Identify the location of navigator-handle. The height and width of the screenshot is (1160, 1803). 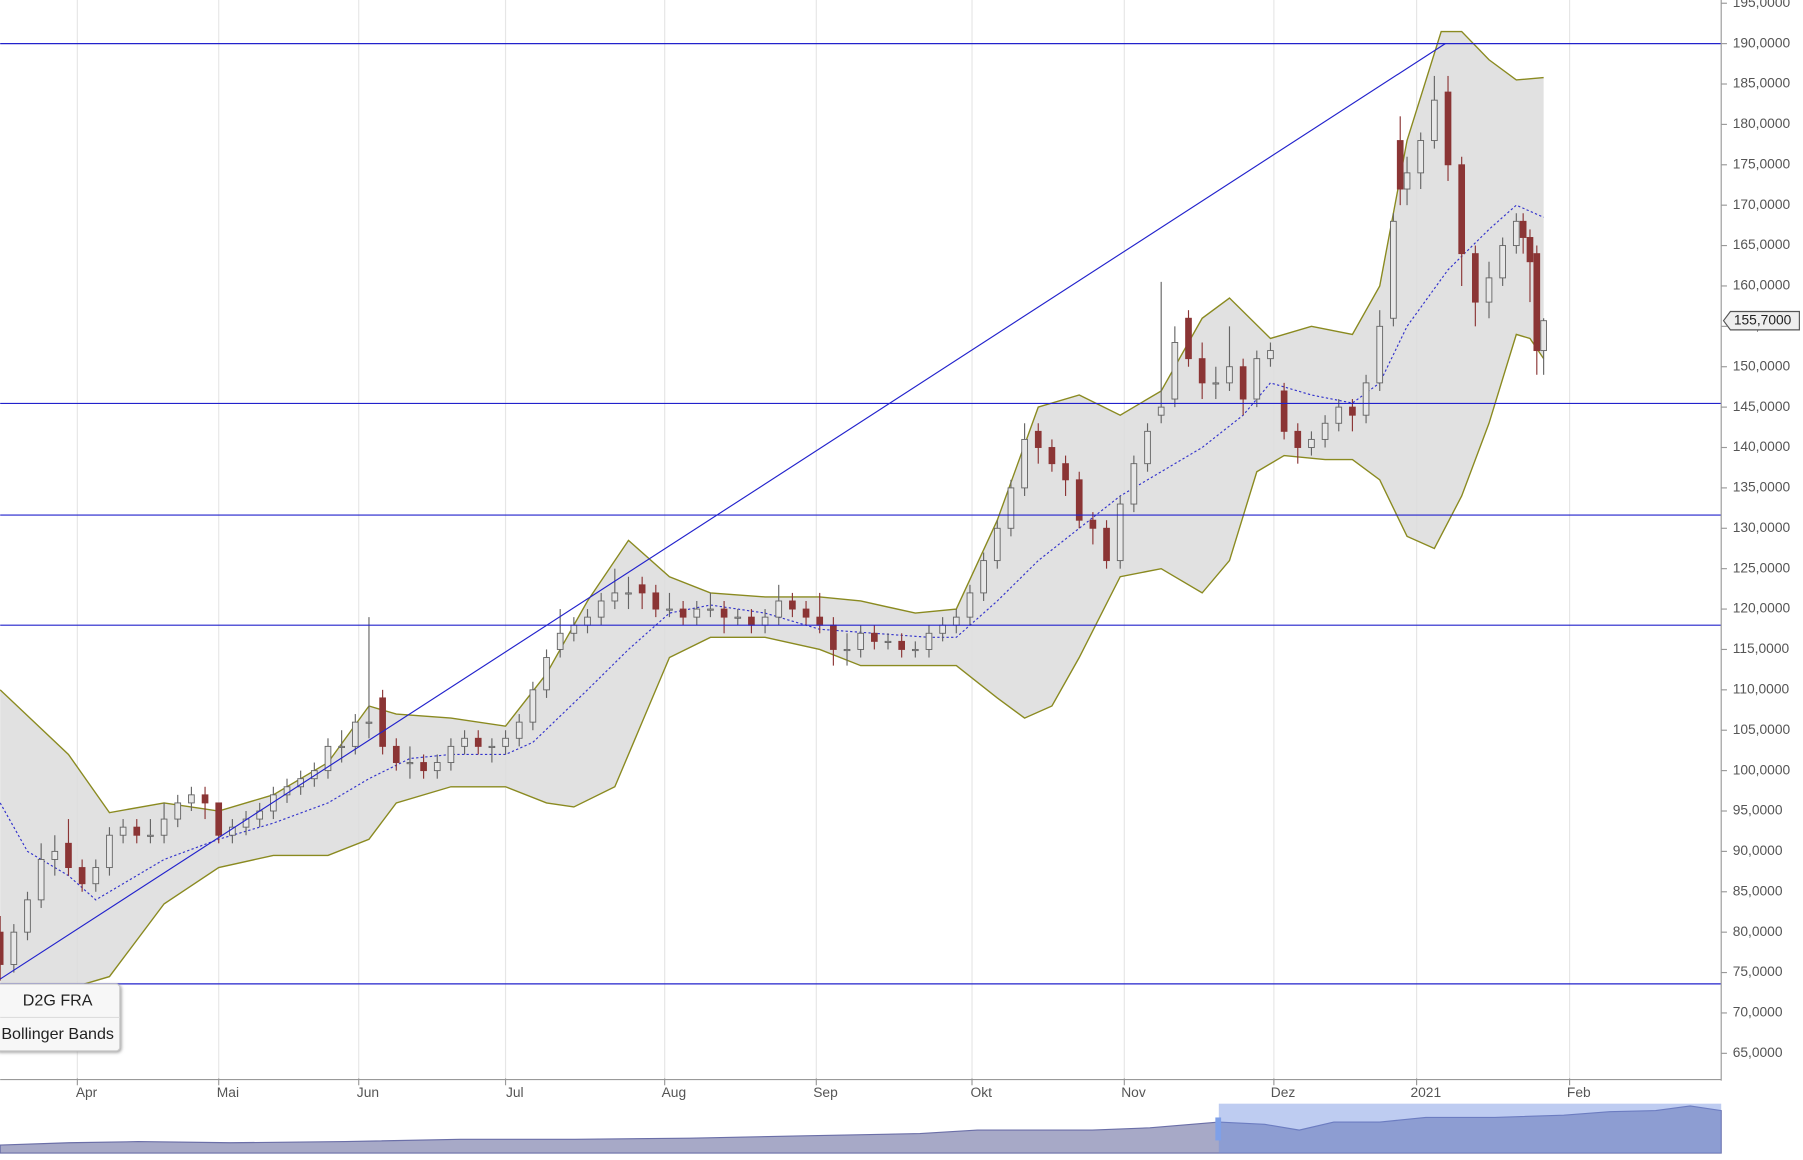
(1218, 1129).